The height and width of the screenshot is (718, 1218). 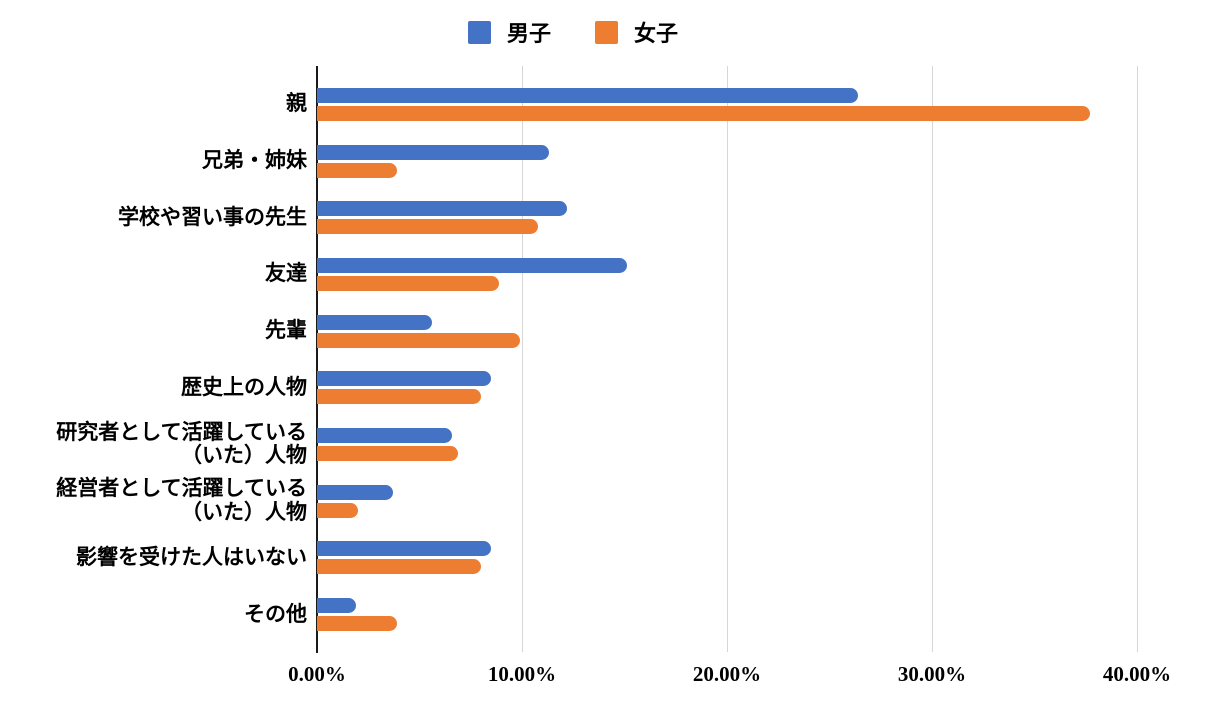 I want to click on category-row: 研究者として活躍している （いた）人物, so click(x=609, y=444).